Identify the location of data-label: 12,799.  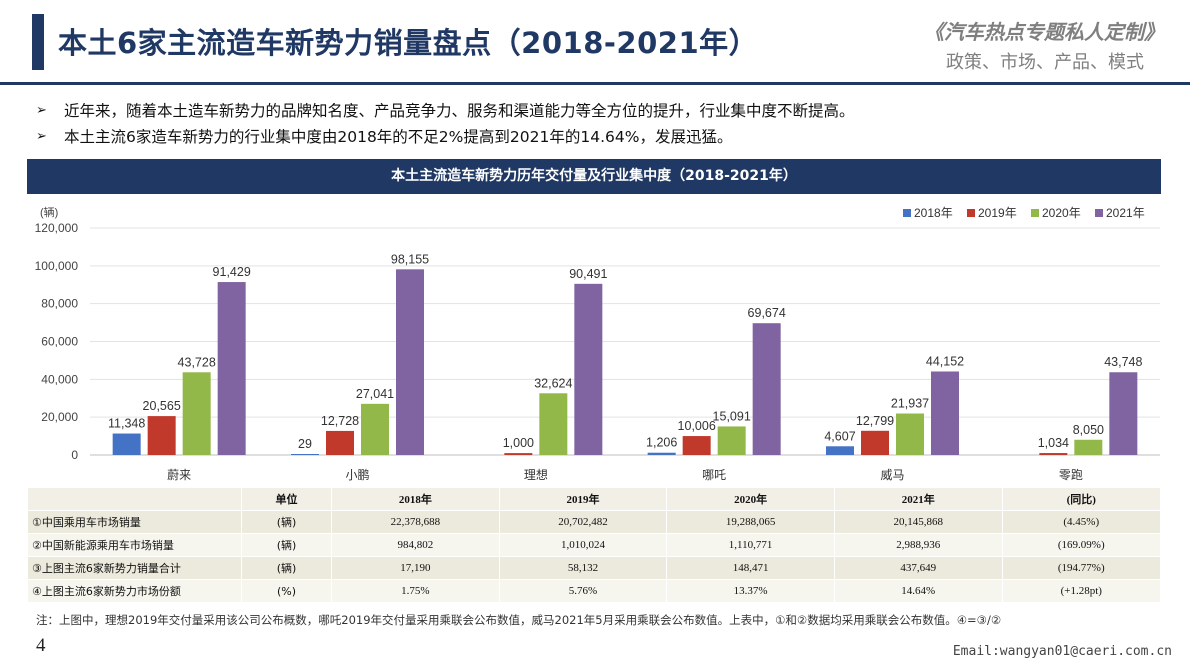
(875, 421).